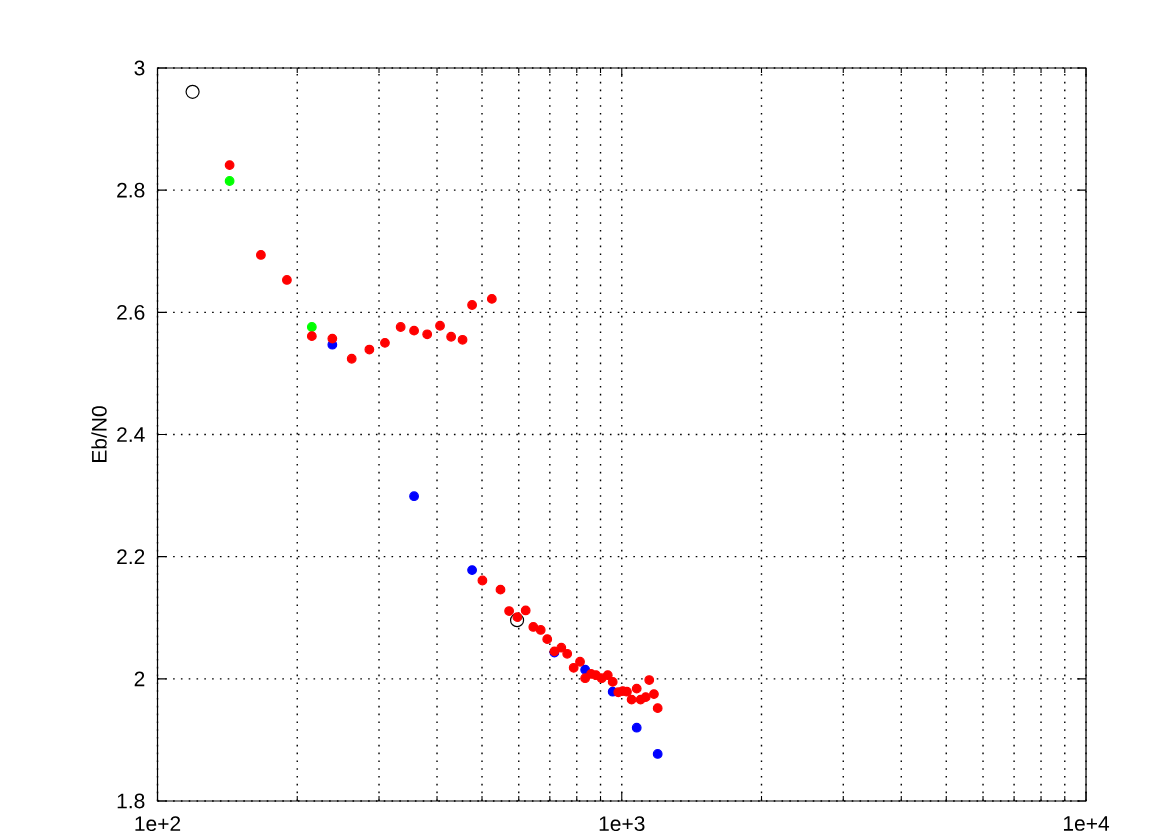  Describe the element at coordinates (131, 434) in the screenshot. I see `y-tick-label: 2.4` at that location.